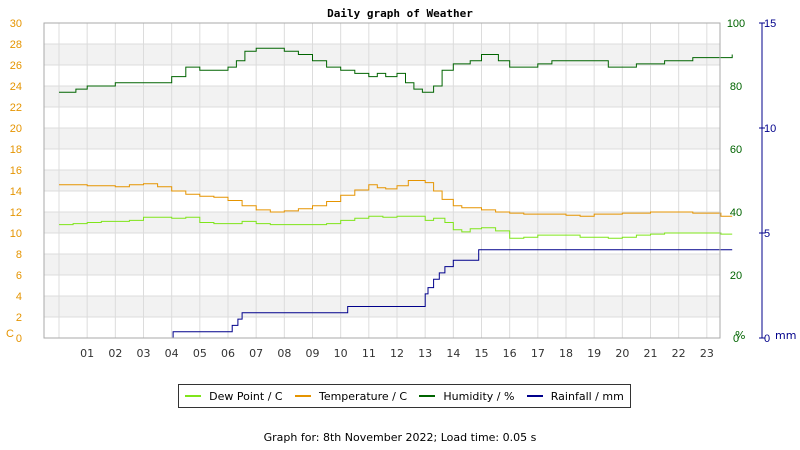 The height and width of the screenshot is (450, 800). Describe the element at coordinates (594, 353) in the screenshot. I see `x-tick-label: 19` at that location.